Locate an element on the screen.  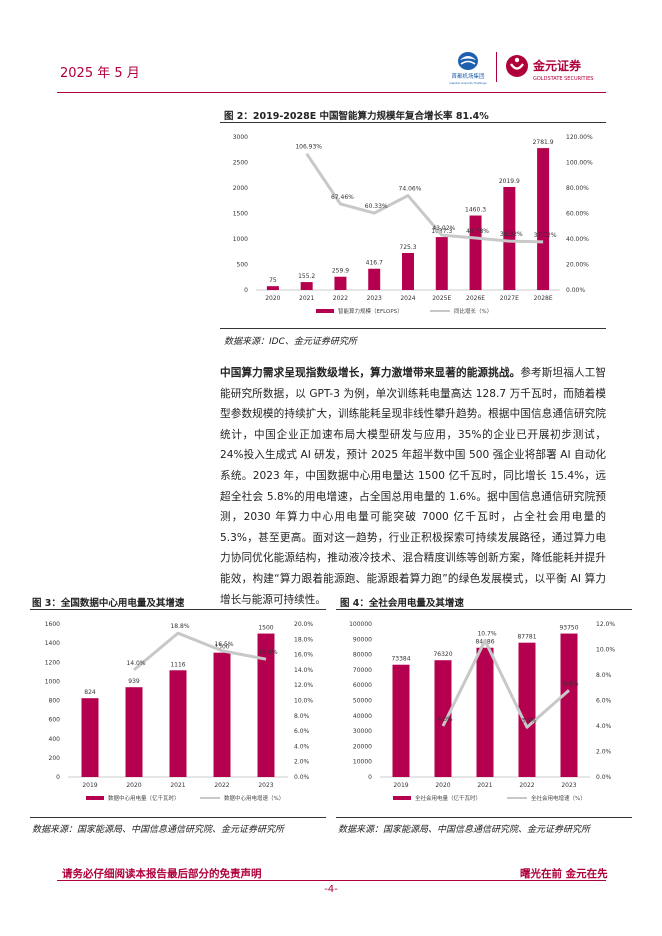
left-tick-label: 100000 is located at coordinates (360, 624).